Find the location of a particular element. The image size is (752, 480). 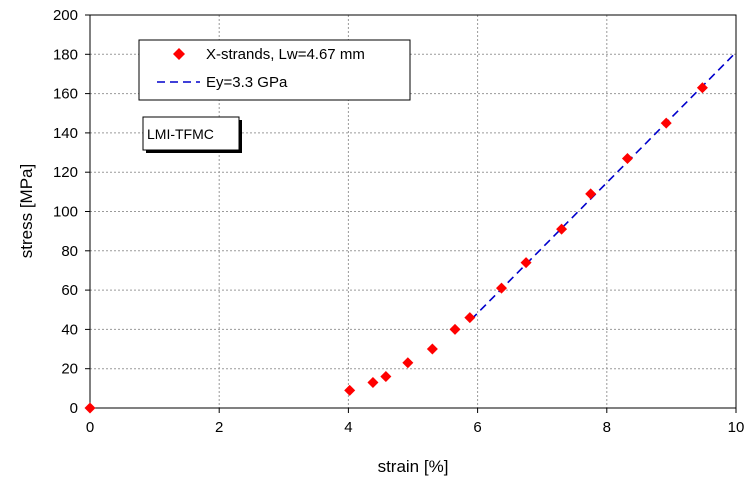

x-tick-label: 6 is located at coordinates (477, 427).